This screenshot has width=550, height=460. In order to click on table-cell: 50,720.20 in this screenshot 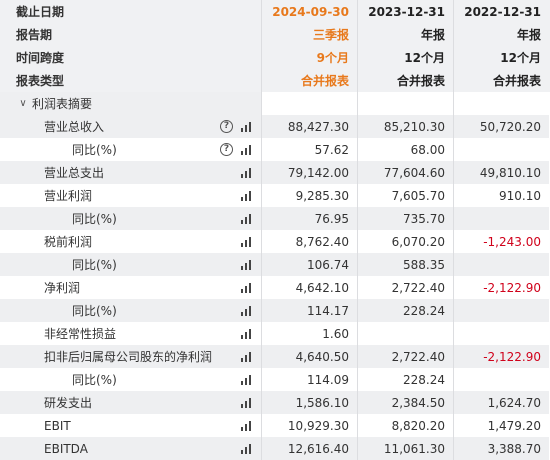, I will do `click(501, 126)`.